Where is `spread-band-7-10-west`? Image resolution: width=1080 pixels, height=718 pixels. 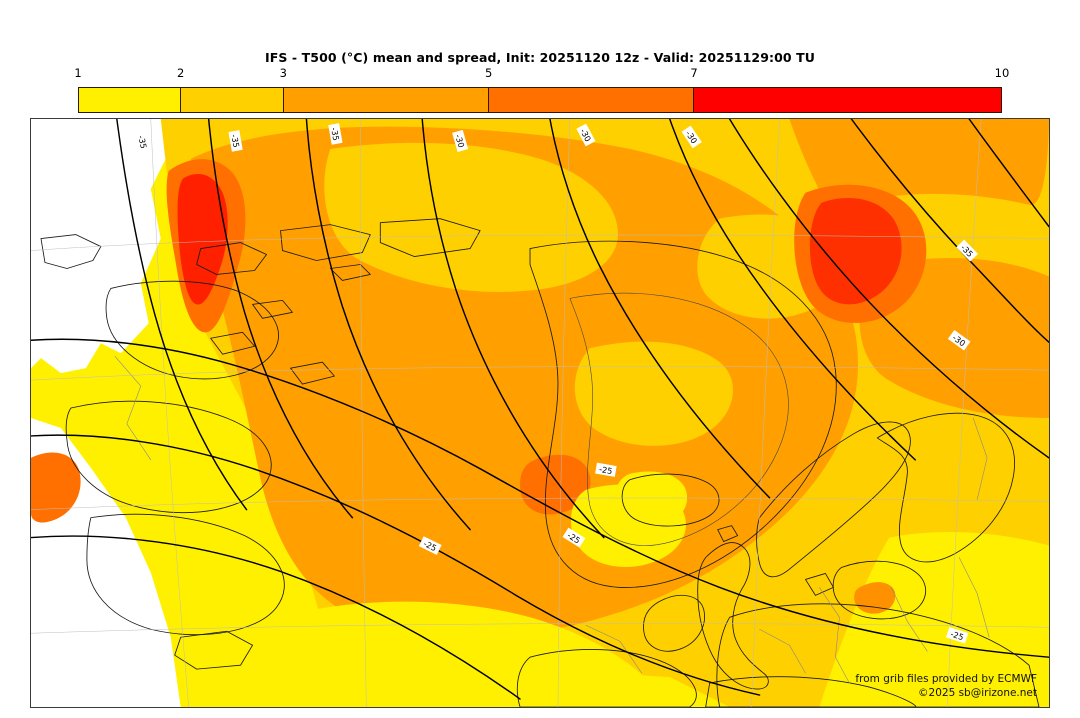
spread-band-7-10-west is located at coordinates (202, 239).